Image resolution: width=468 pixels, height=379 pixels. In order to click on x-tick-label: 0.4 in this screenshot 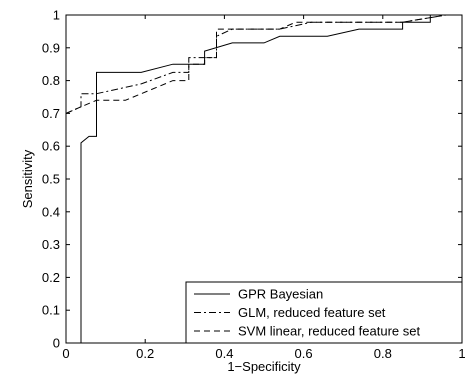, I will do `click(224, 353)`.